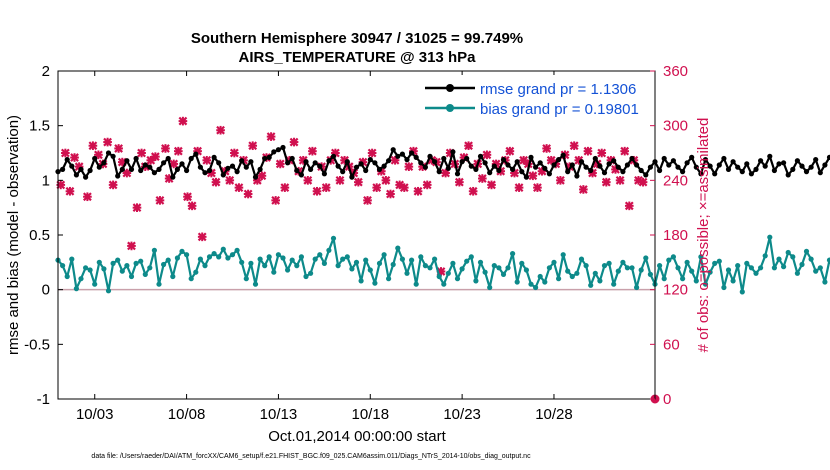 The width and height of the screenshot is (830, 470). Describe the element at coordinates (675, 71) in the screenshot. I see `right-tick-label: 360` at that location.